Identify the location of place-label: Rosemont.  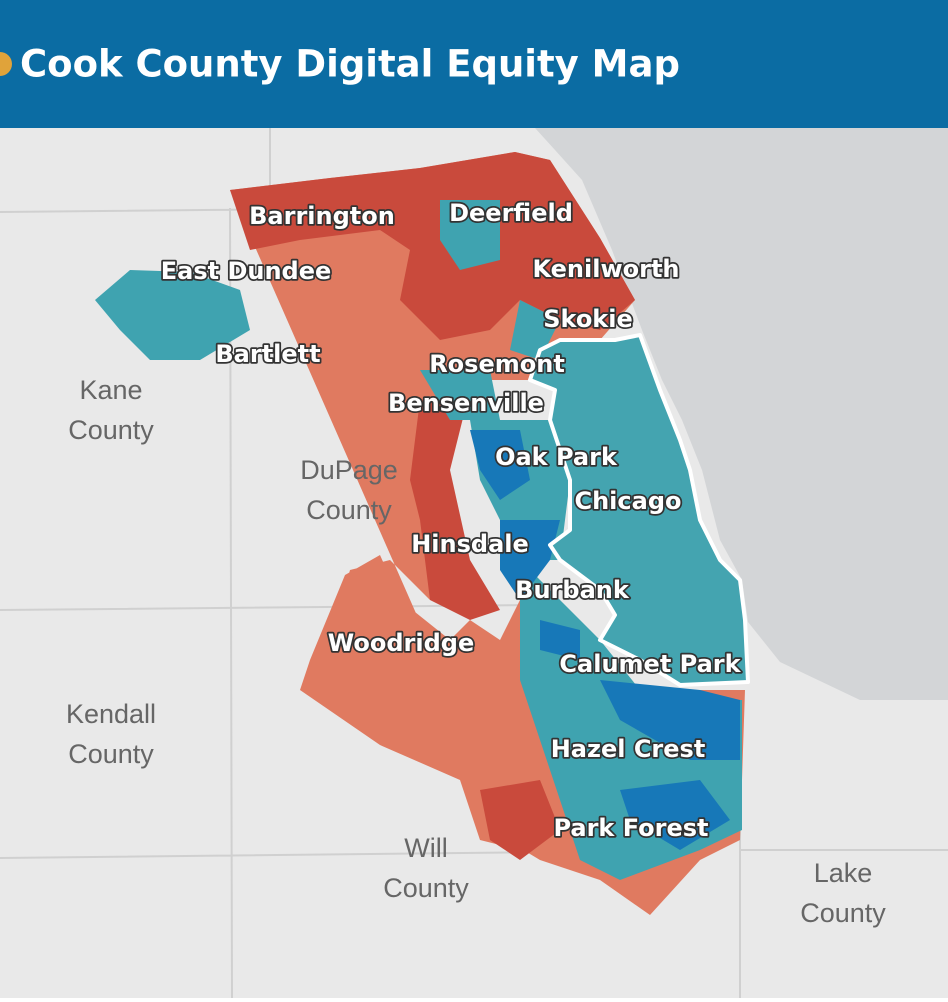
(497, 364).